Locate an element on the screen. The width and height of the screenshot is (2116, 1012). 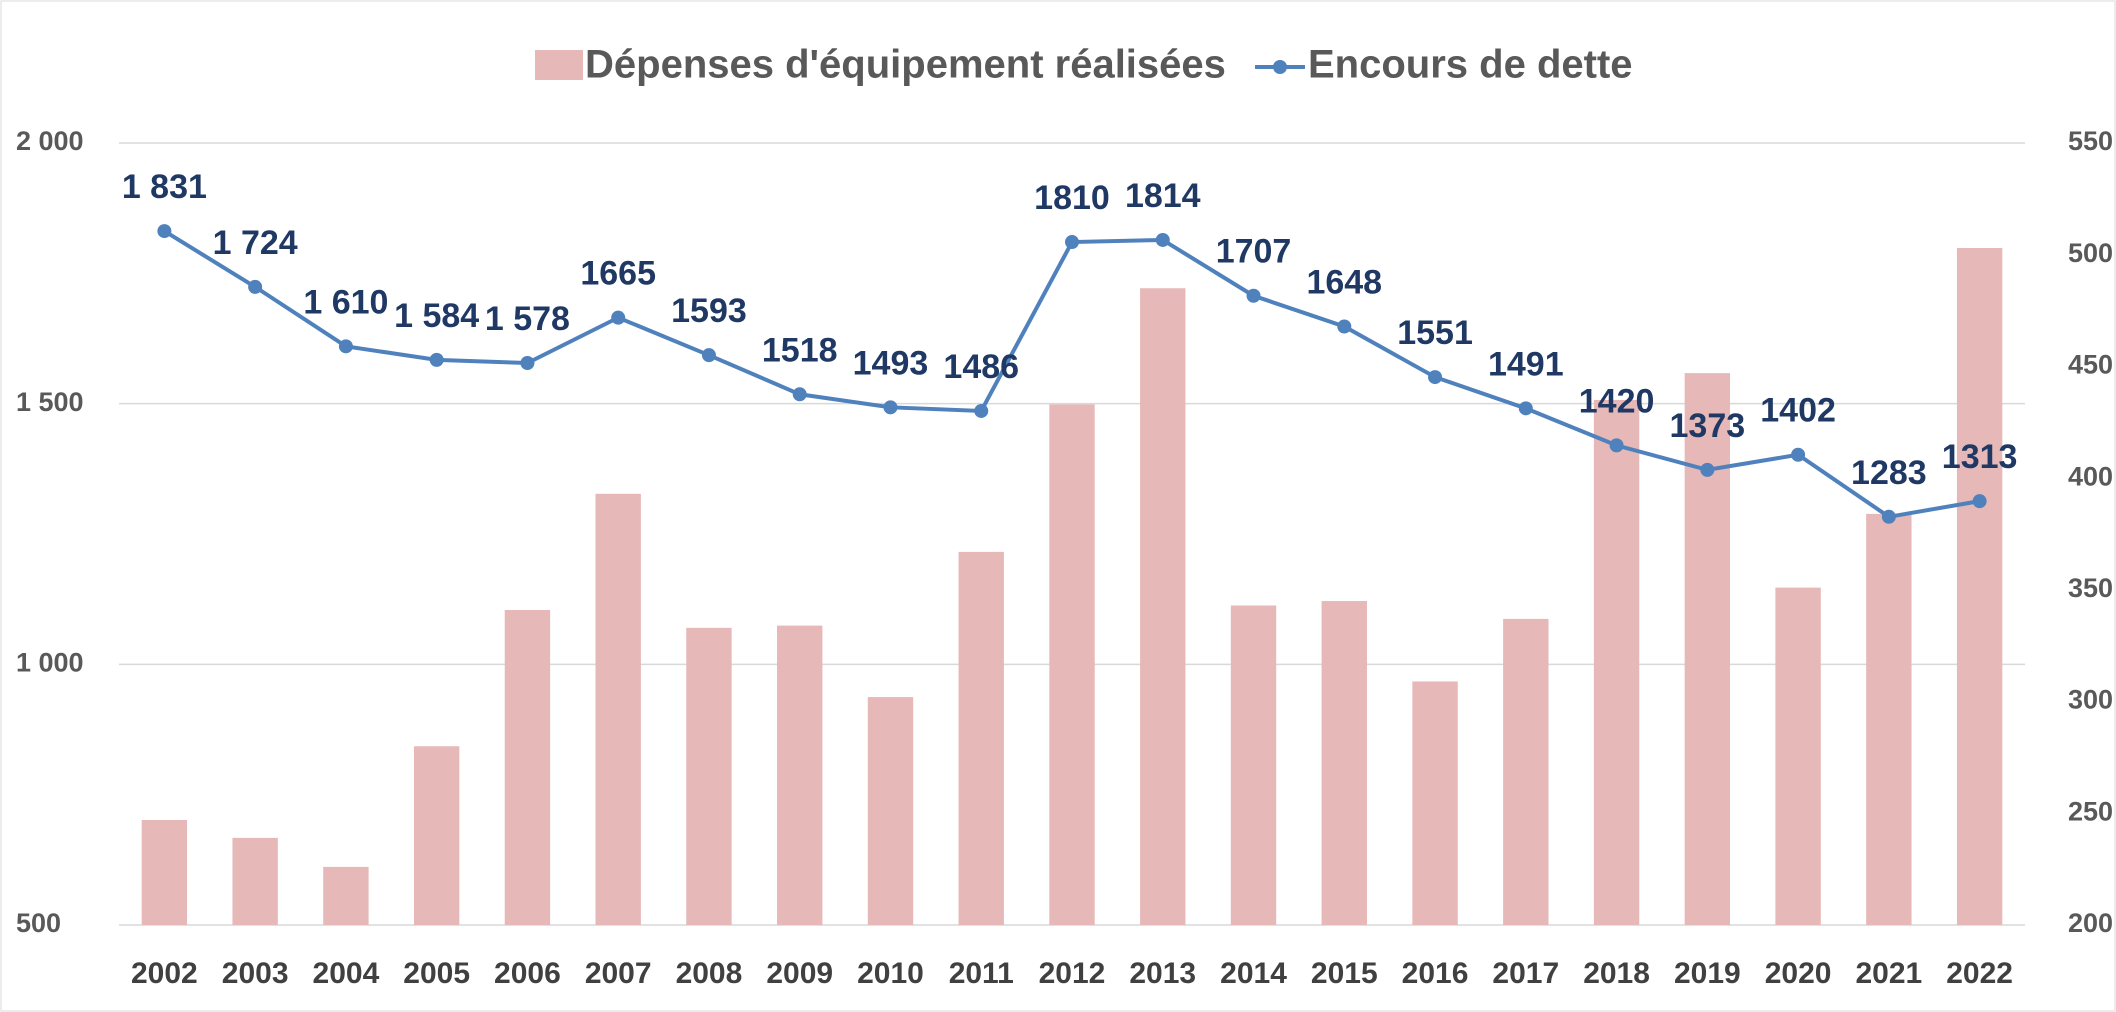
x-tick-label: 2014 is located at coordinates (1253, 973).